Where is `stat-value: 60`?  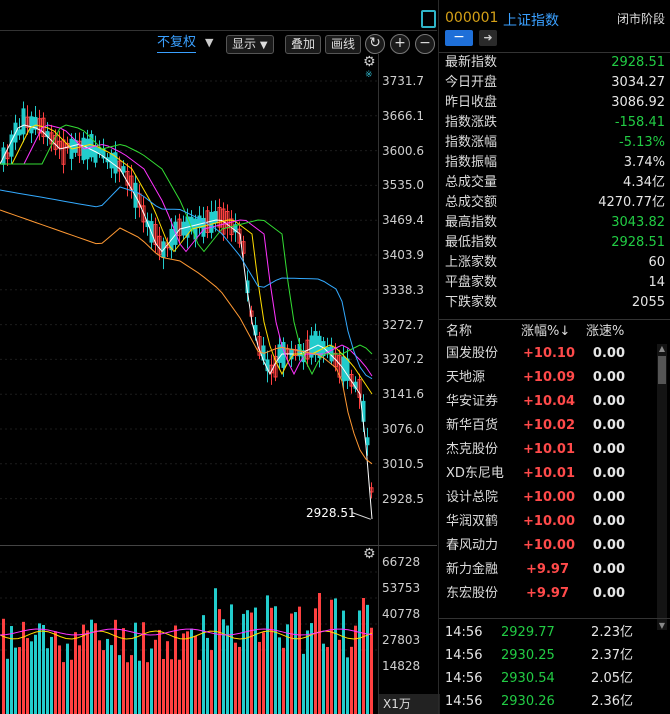 stat-value: 60 is located at coordinates (656, 262).